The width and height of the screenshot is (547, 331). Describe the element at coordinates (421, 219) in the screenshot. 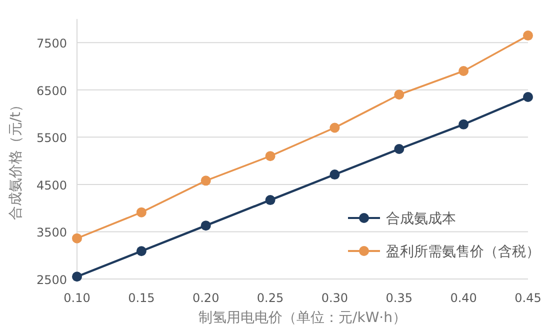

I see `legend-label: 合成氨成本` at that location.